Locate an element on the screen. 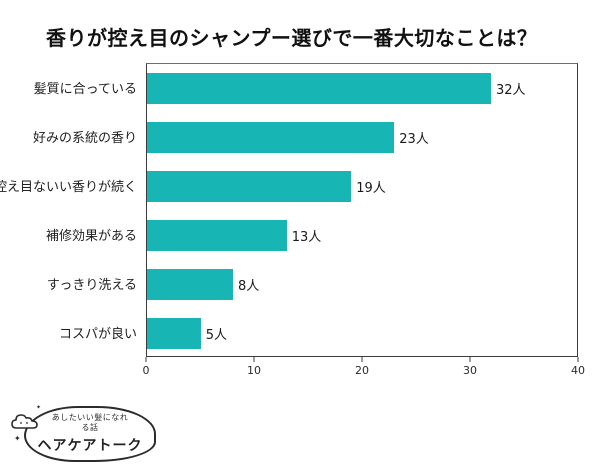  value-label: 5人 is located at coordinates (216, 335).